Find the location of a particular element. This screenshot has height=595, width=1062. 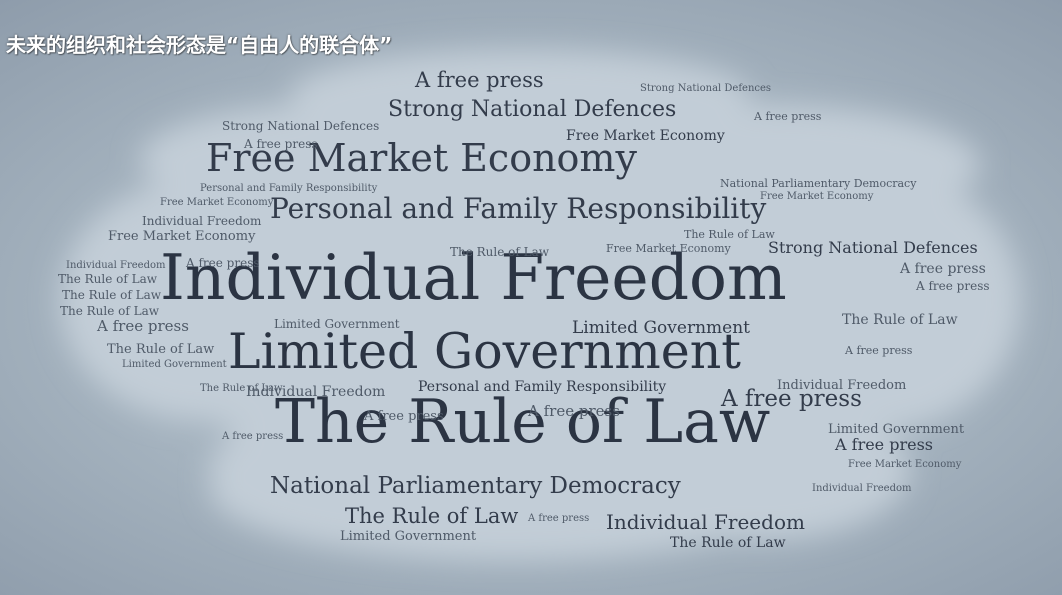

word-personal-family-responsibility-main: Personal and Family Responsibility is located at coordinates (518, 208).